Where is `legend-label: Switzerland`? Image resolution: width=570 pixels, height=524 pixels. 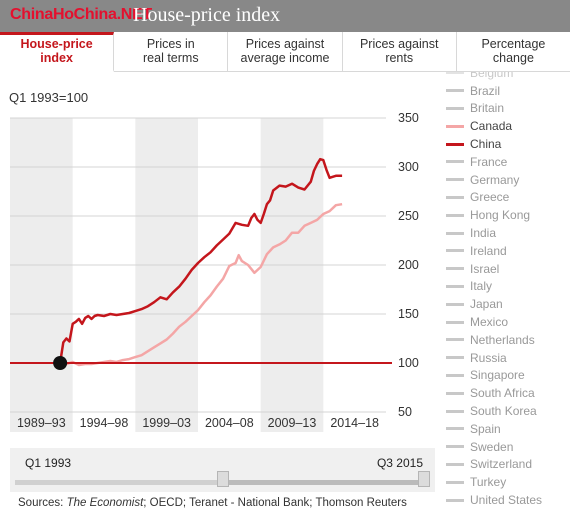 legend-label: Switzerland is located at coordinates (501, 464).